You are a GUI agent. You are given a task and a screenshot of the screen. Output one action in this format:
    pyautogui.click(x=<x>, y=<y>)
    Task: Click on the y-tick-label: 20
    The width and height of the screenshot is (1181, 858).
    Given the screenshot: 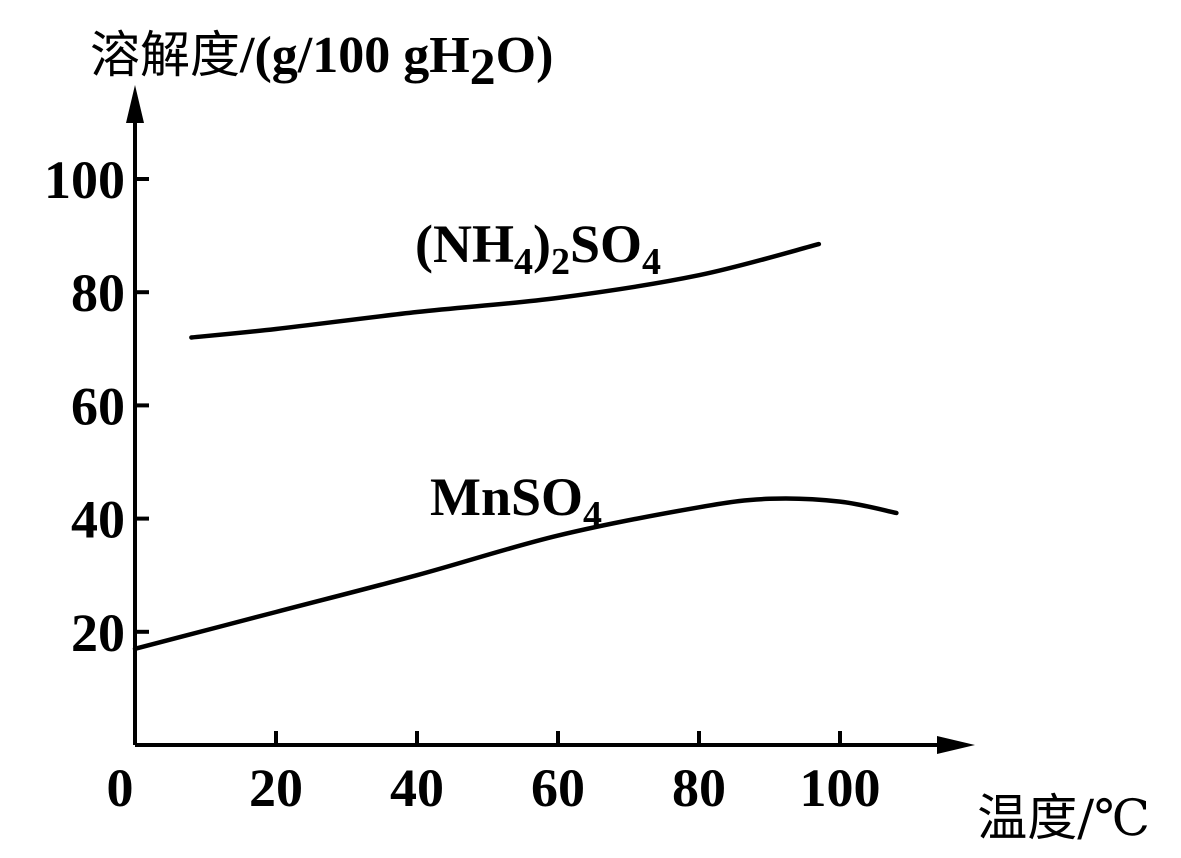 What is the action you would take?
    pyautogui.click(x=98, y=633)
    